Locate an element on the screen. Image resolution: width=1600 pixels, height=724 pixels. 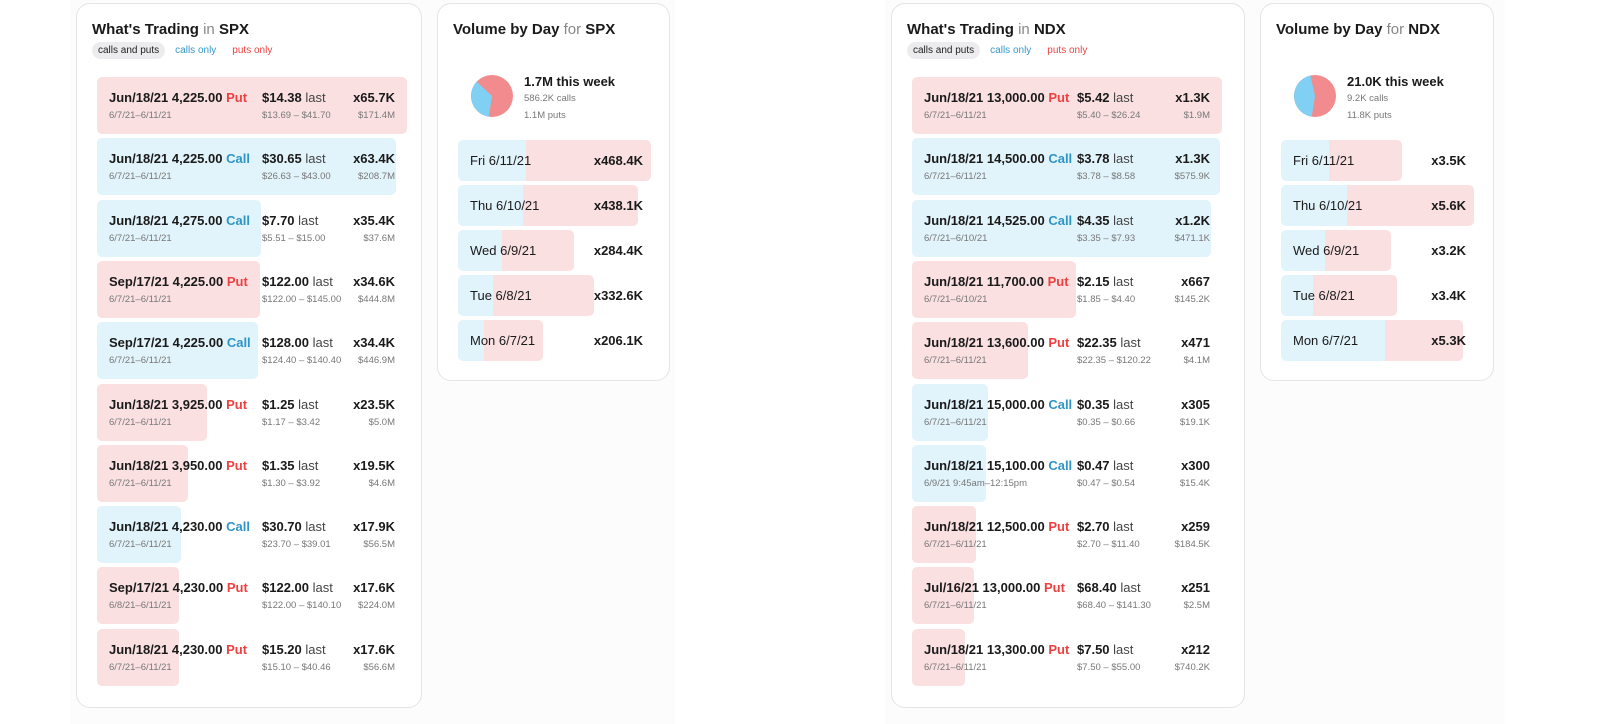
day-call-bar is located at coordinates (1303, 250).